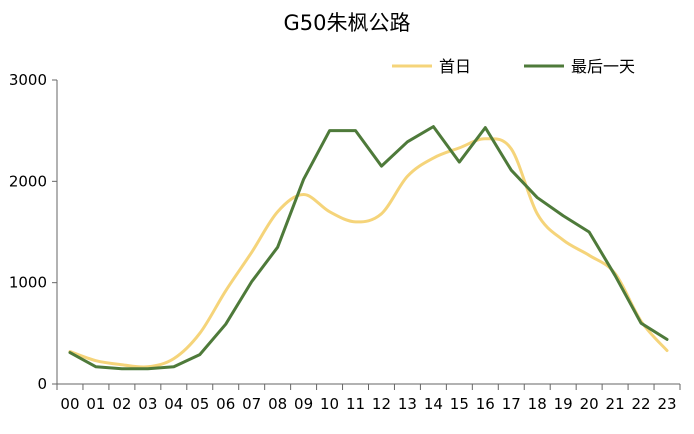  Describe the element at coordinates (455, 66) in the screenshot. I see `legend-label-0: 首日` at that location.